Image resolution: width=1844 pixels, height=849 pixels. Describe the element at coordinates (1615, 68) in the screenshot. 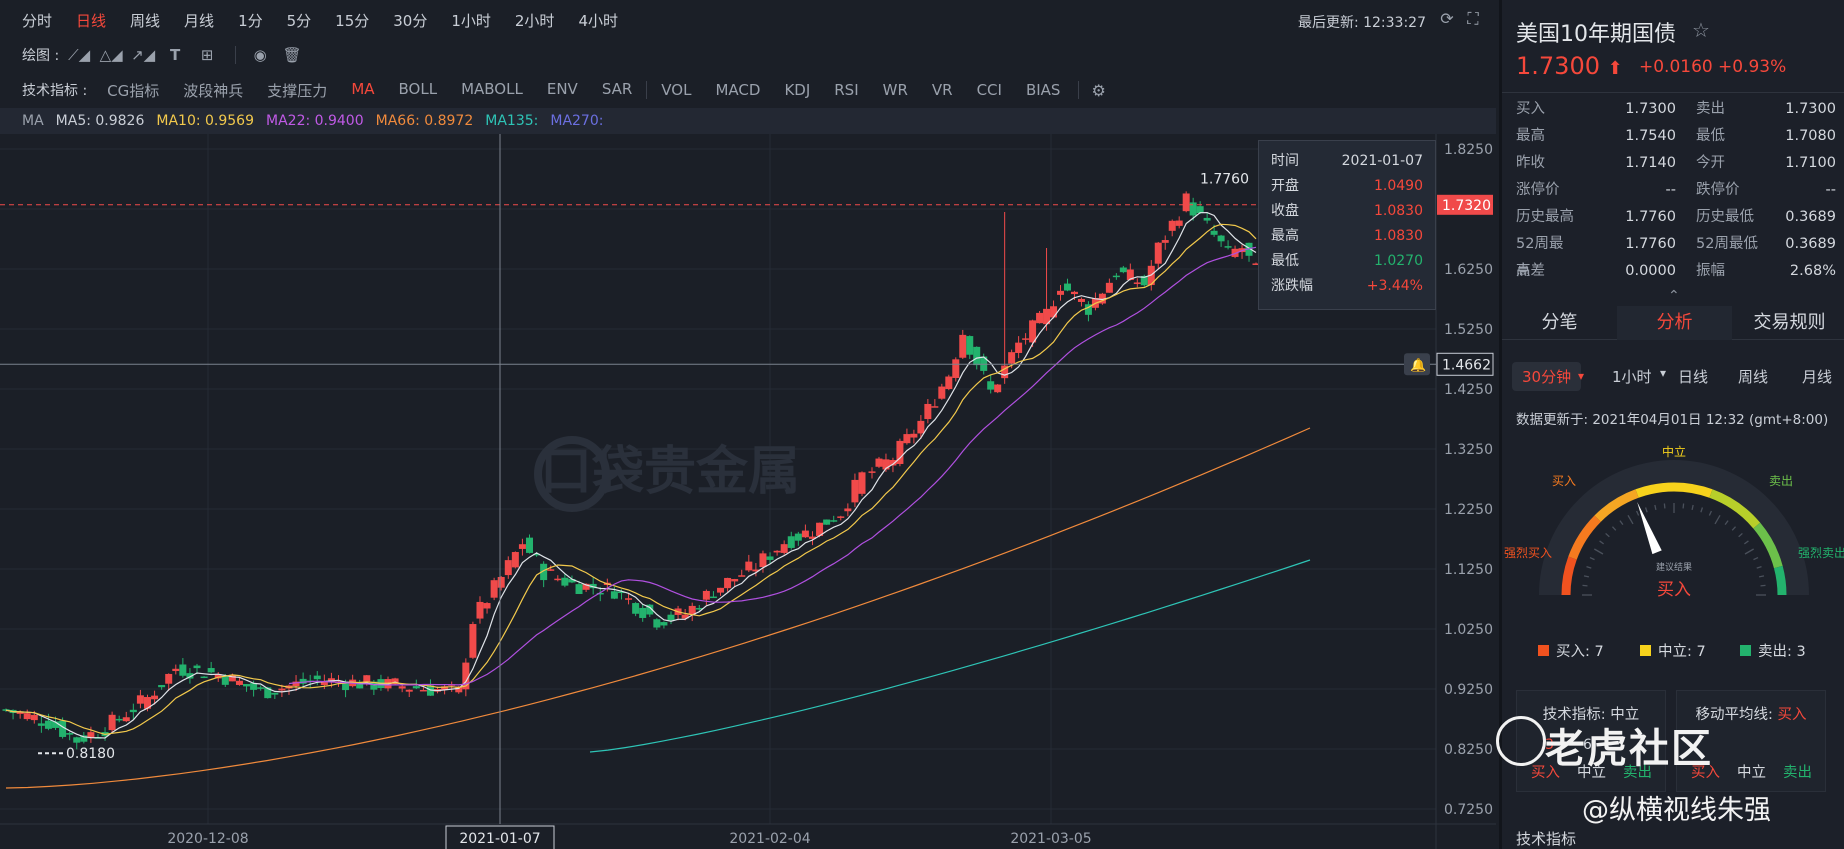

I see `up-arrow-icon: ⬆` at that location.